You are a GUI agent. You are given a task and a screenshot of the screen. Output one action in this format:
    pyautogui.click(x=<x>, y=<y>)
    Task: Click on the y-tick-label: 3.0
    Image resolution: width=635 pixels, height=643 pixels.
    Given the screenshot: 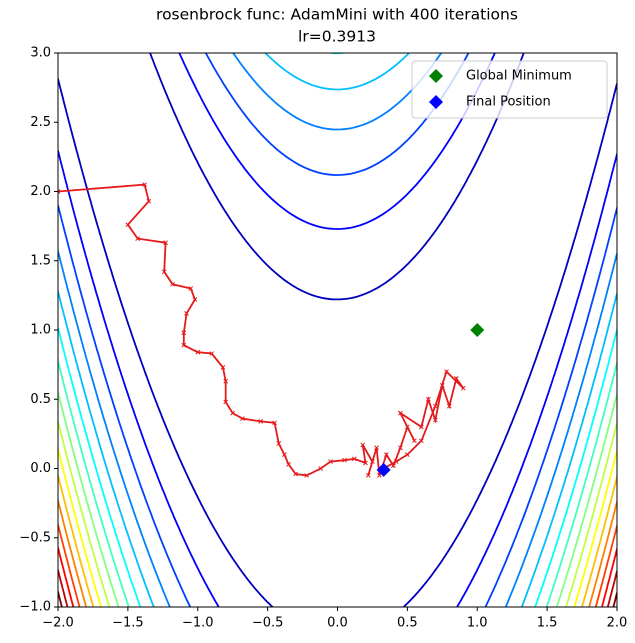 What is the action you would take?
    pyautogui.click(x=40, y=53)
    